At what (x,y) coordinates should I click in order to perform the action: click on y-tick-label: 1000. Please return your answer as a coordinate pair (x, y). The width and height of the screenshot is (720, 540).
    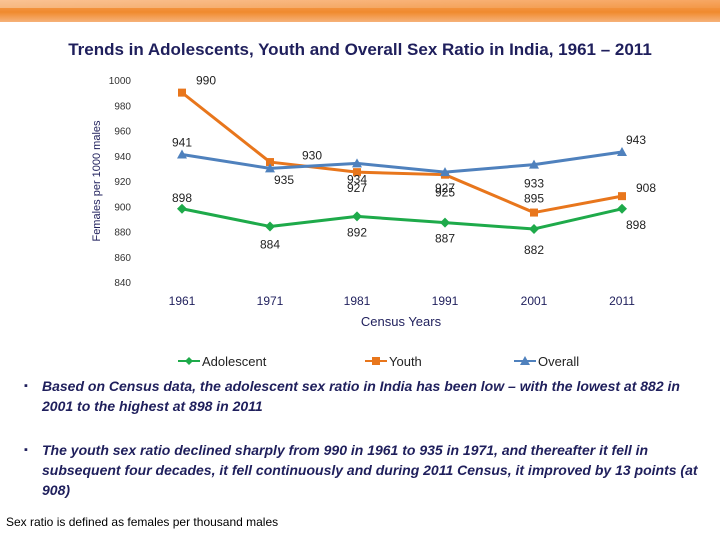
    Looking at the image, I should click on (120, 81).